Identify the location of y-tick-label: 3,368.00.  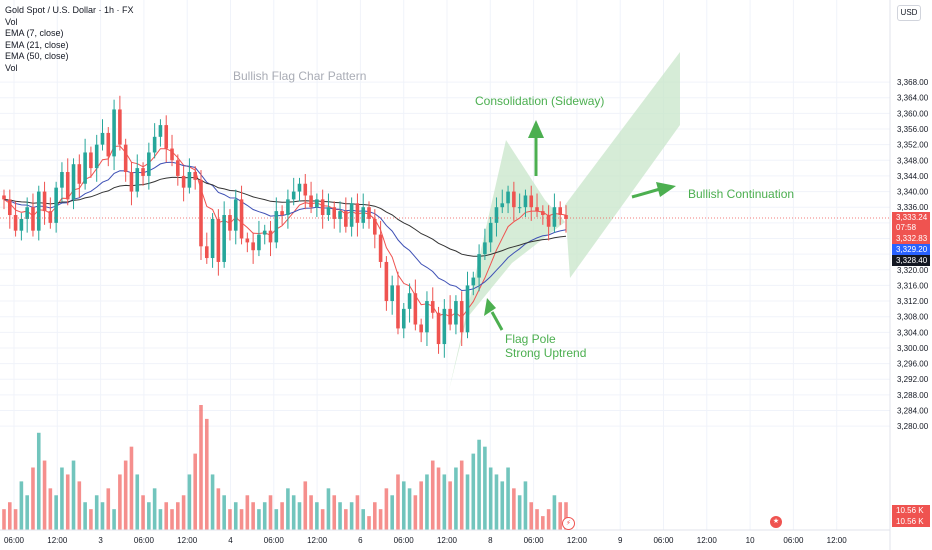
(913, 82).